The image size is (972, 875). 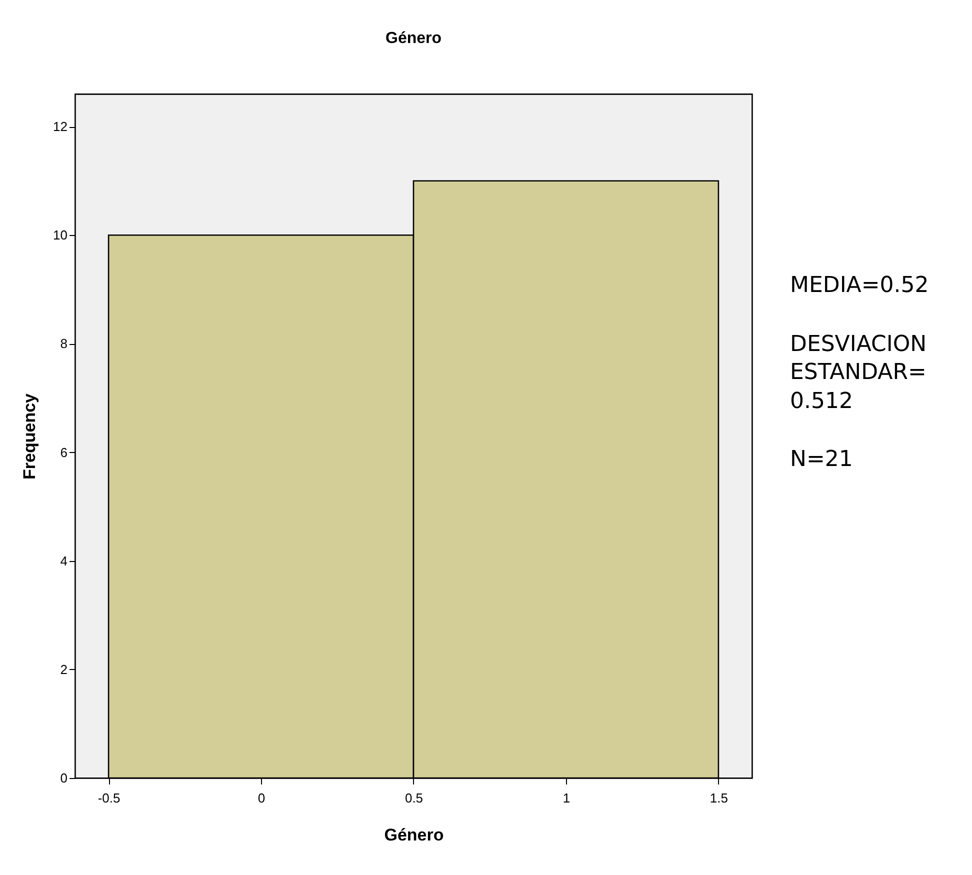 I want to click on y-tick-label: 12, so click(x=60, y=126).